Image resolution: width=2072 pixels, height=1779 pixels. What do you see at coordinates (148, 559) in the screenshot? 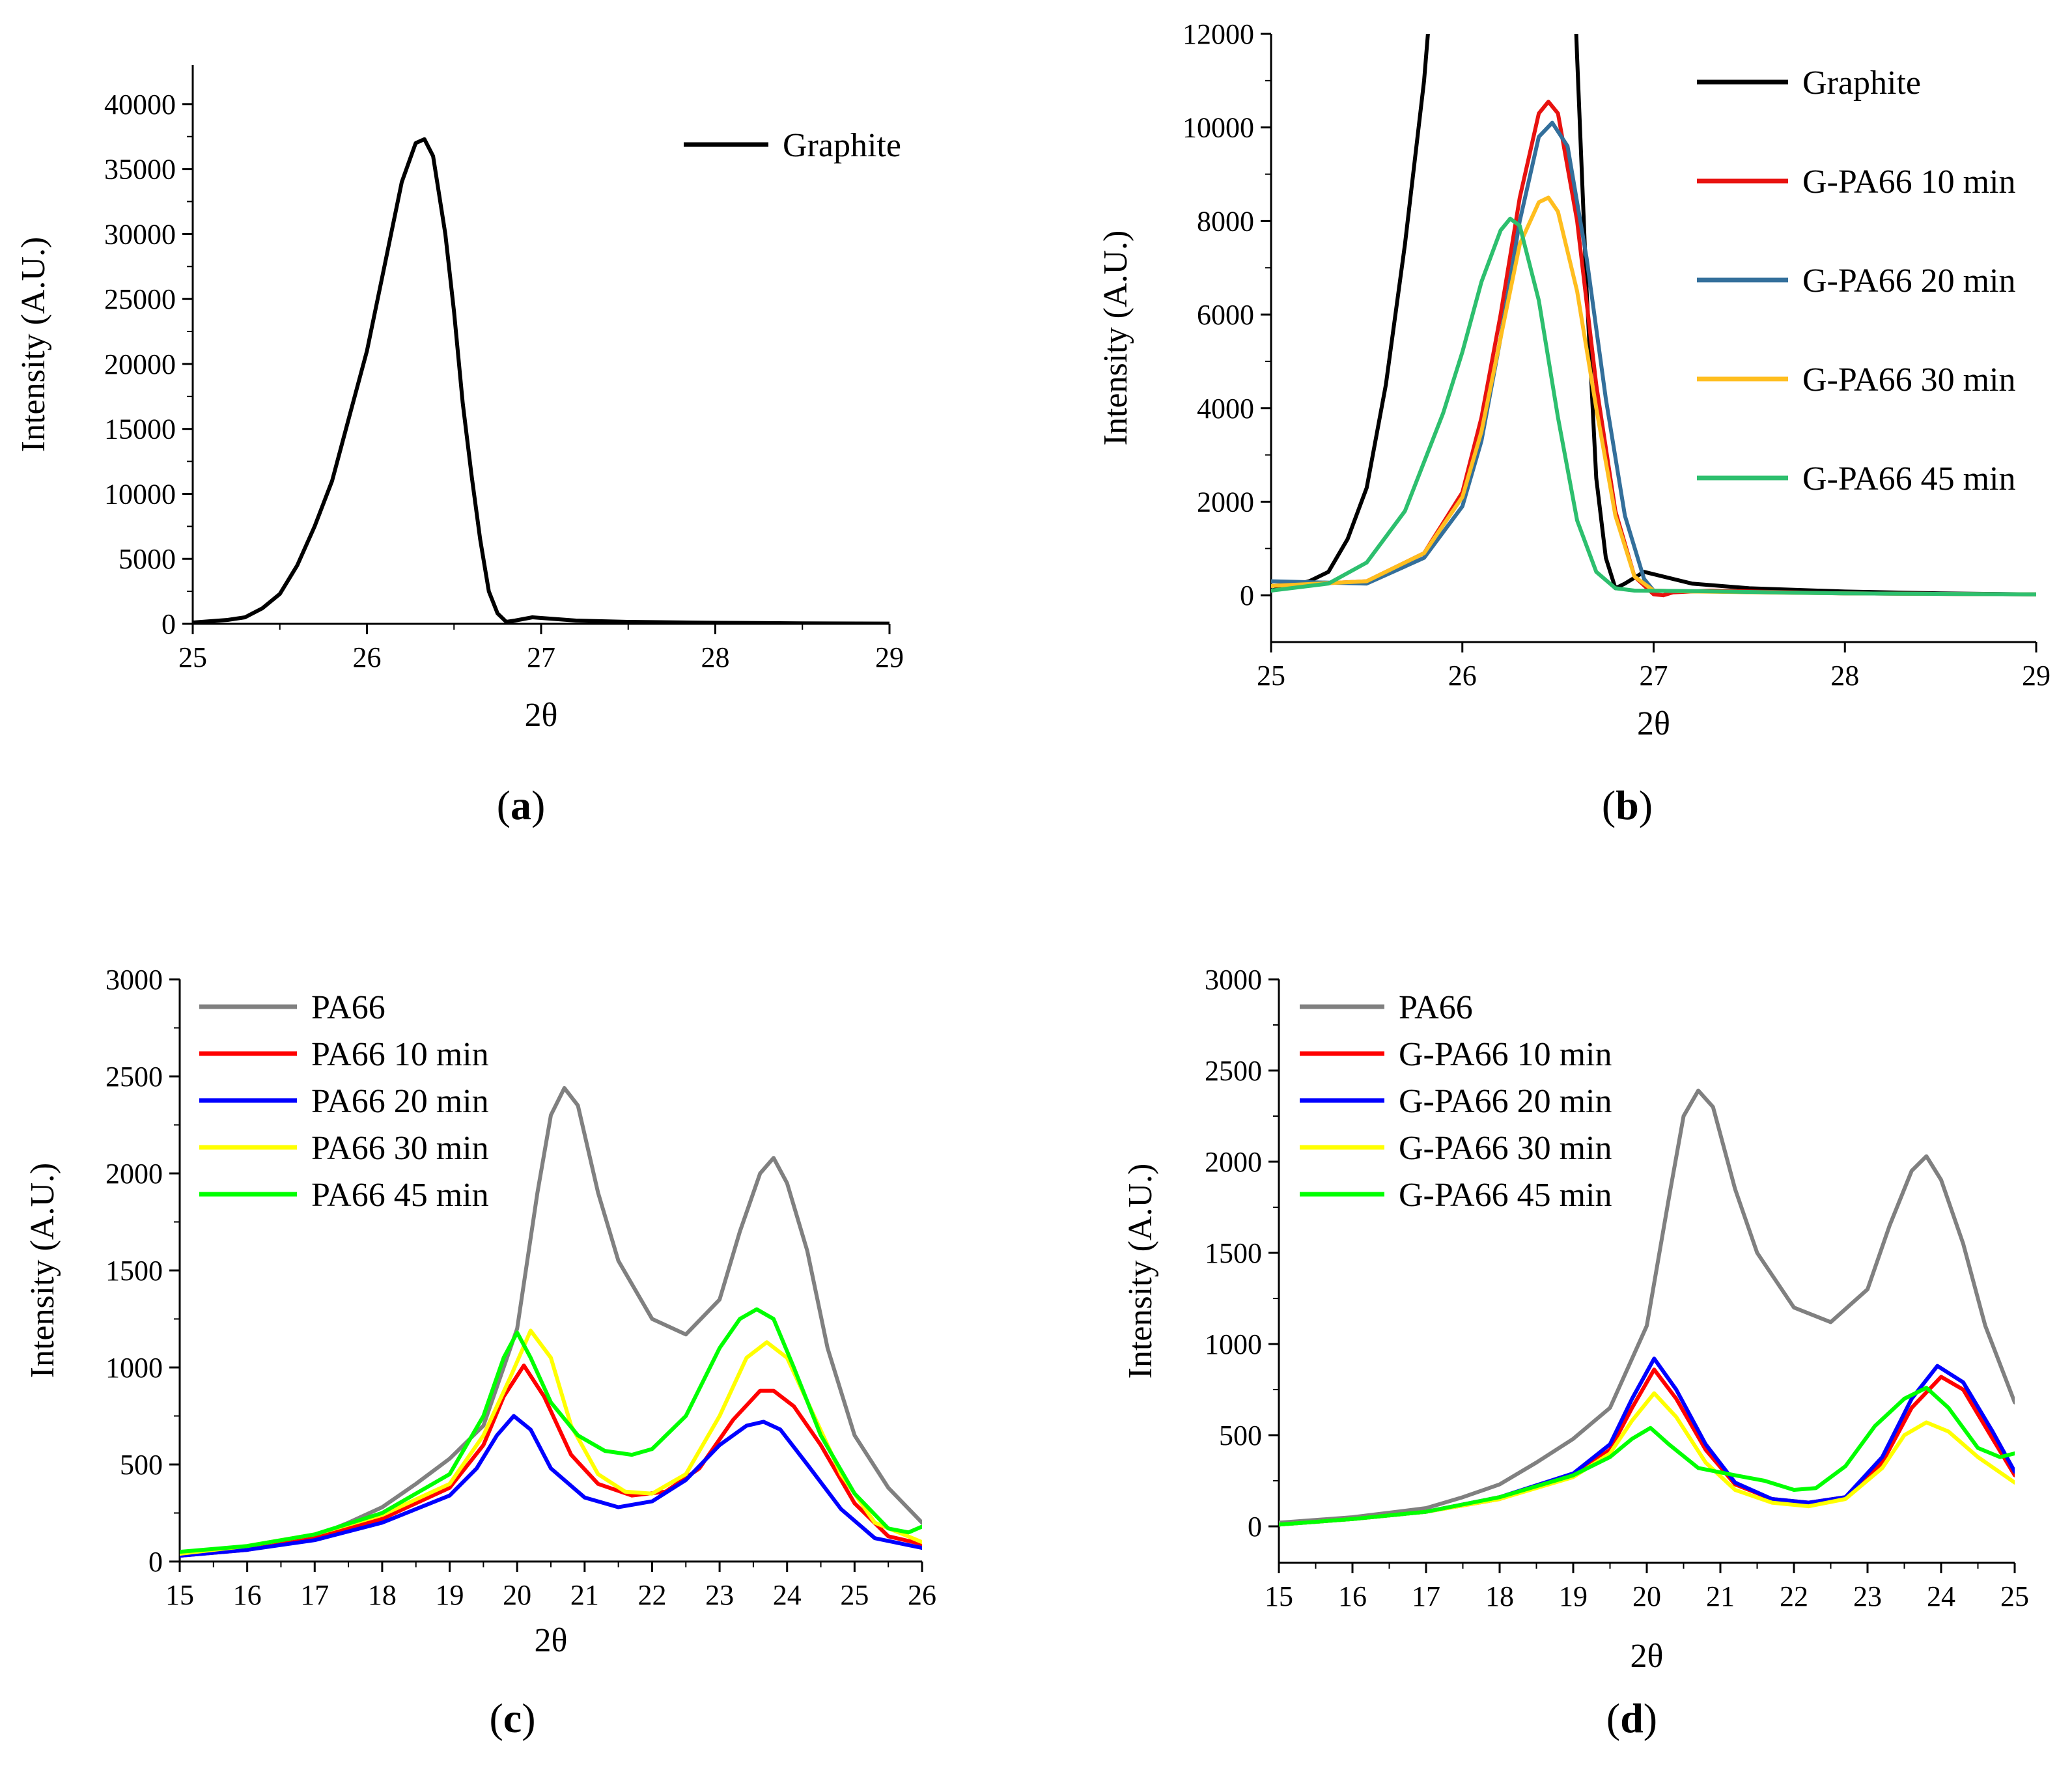
I see `y-tick-label: 5000` at bounding box center [148, 559].